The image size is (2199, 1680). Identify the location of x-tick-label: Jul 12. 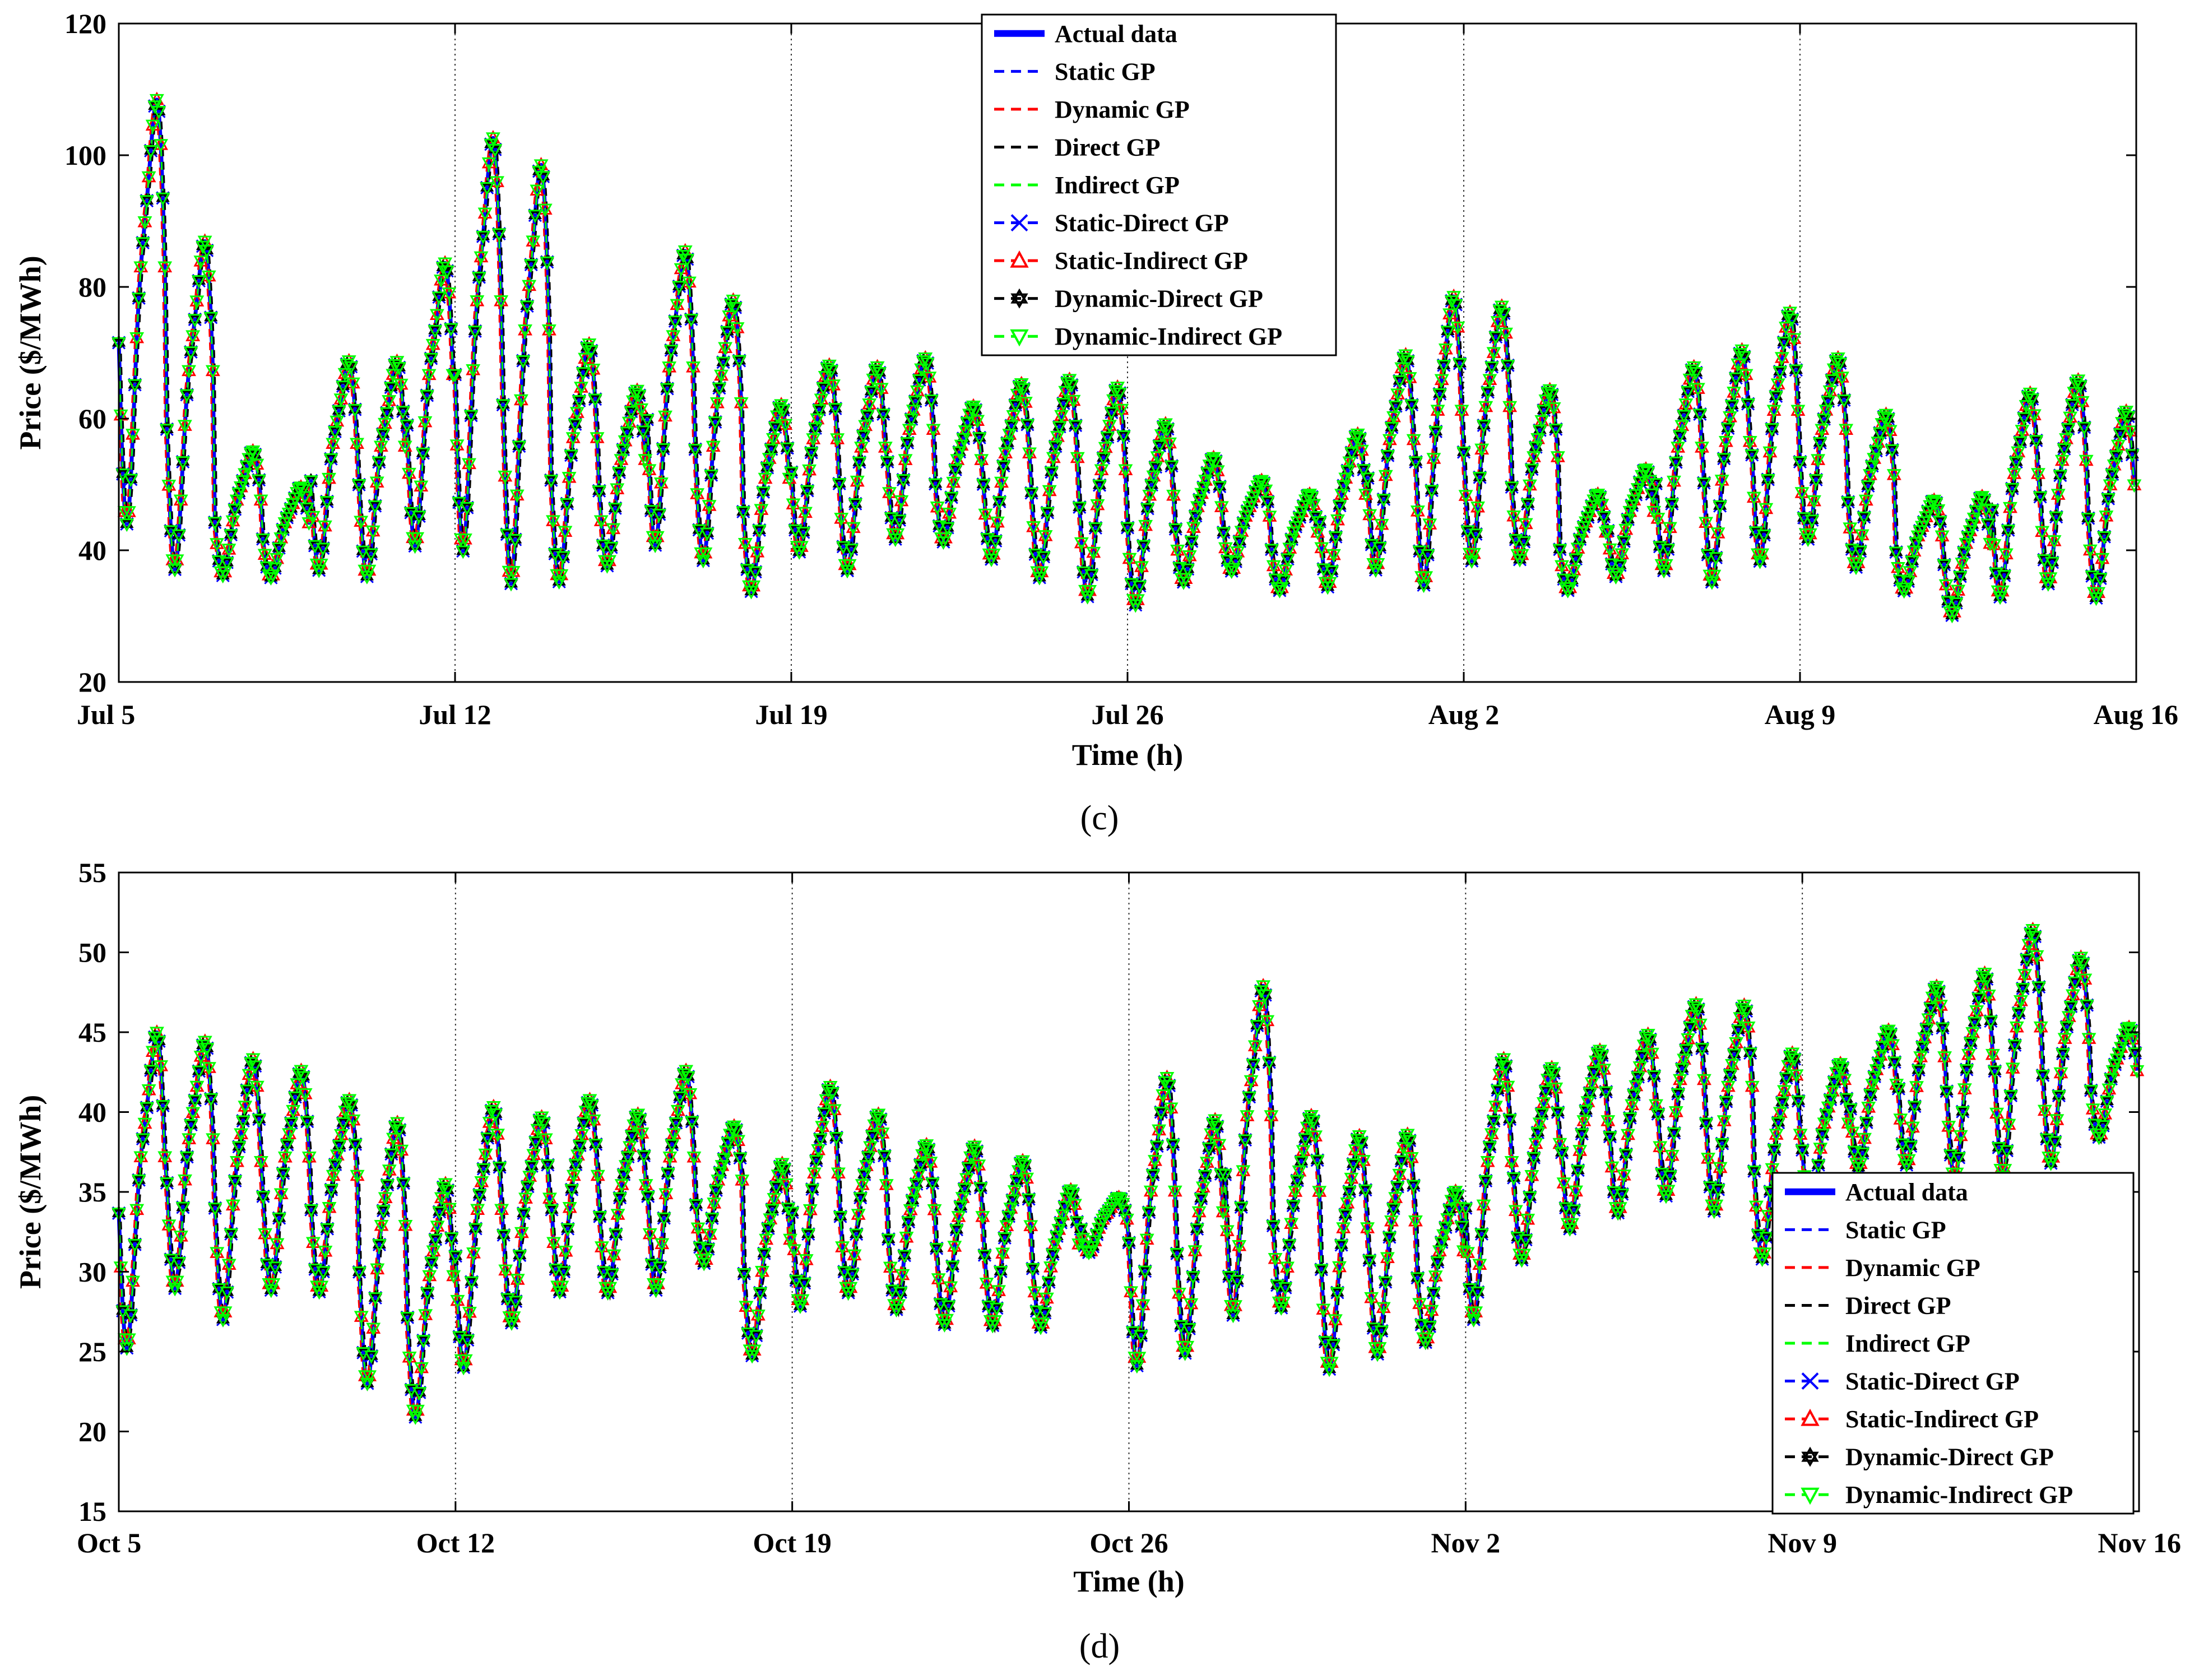
(455, 714).